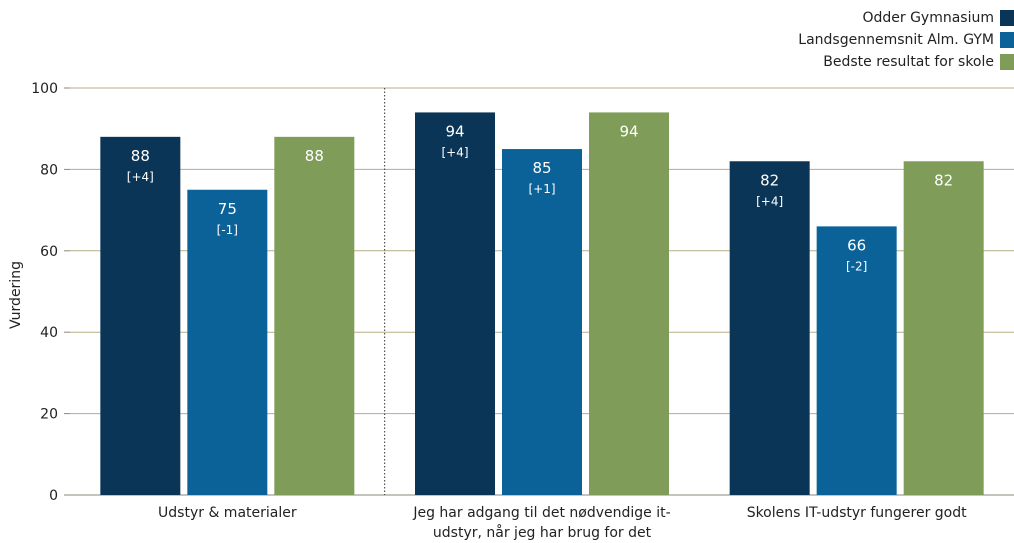 Image resolution: width=1014 pixels, height=543 pixels. What do you see at coordinates (856, 245) in the screenshot?
I see `bar-value-label: 66` at bounding box center [856, 245].